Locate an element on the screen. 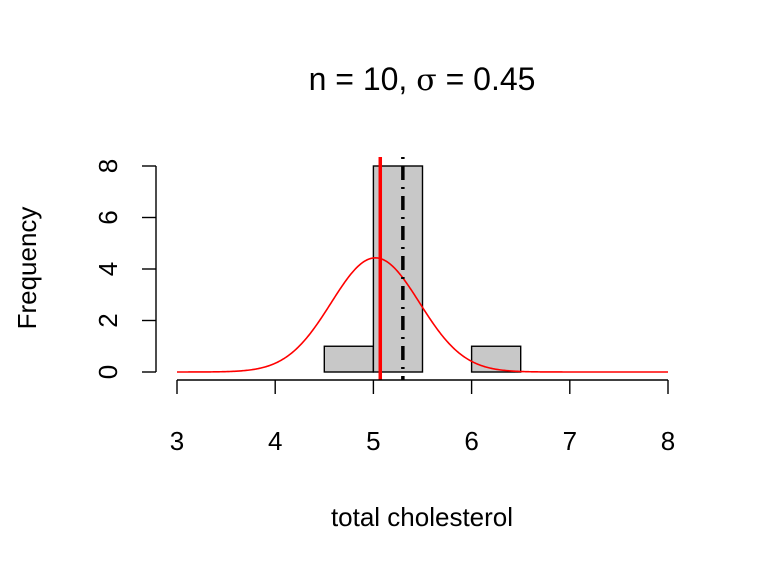 The width and height of the screenshot is (768, 576). reference-lines is located at coordinates (391, 268).